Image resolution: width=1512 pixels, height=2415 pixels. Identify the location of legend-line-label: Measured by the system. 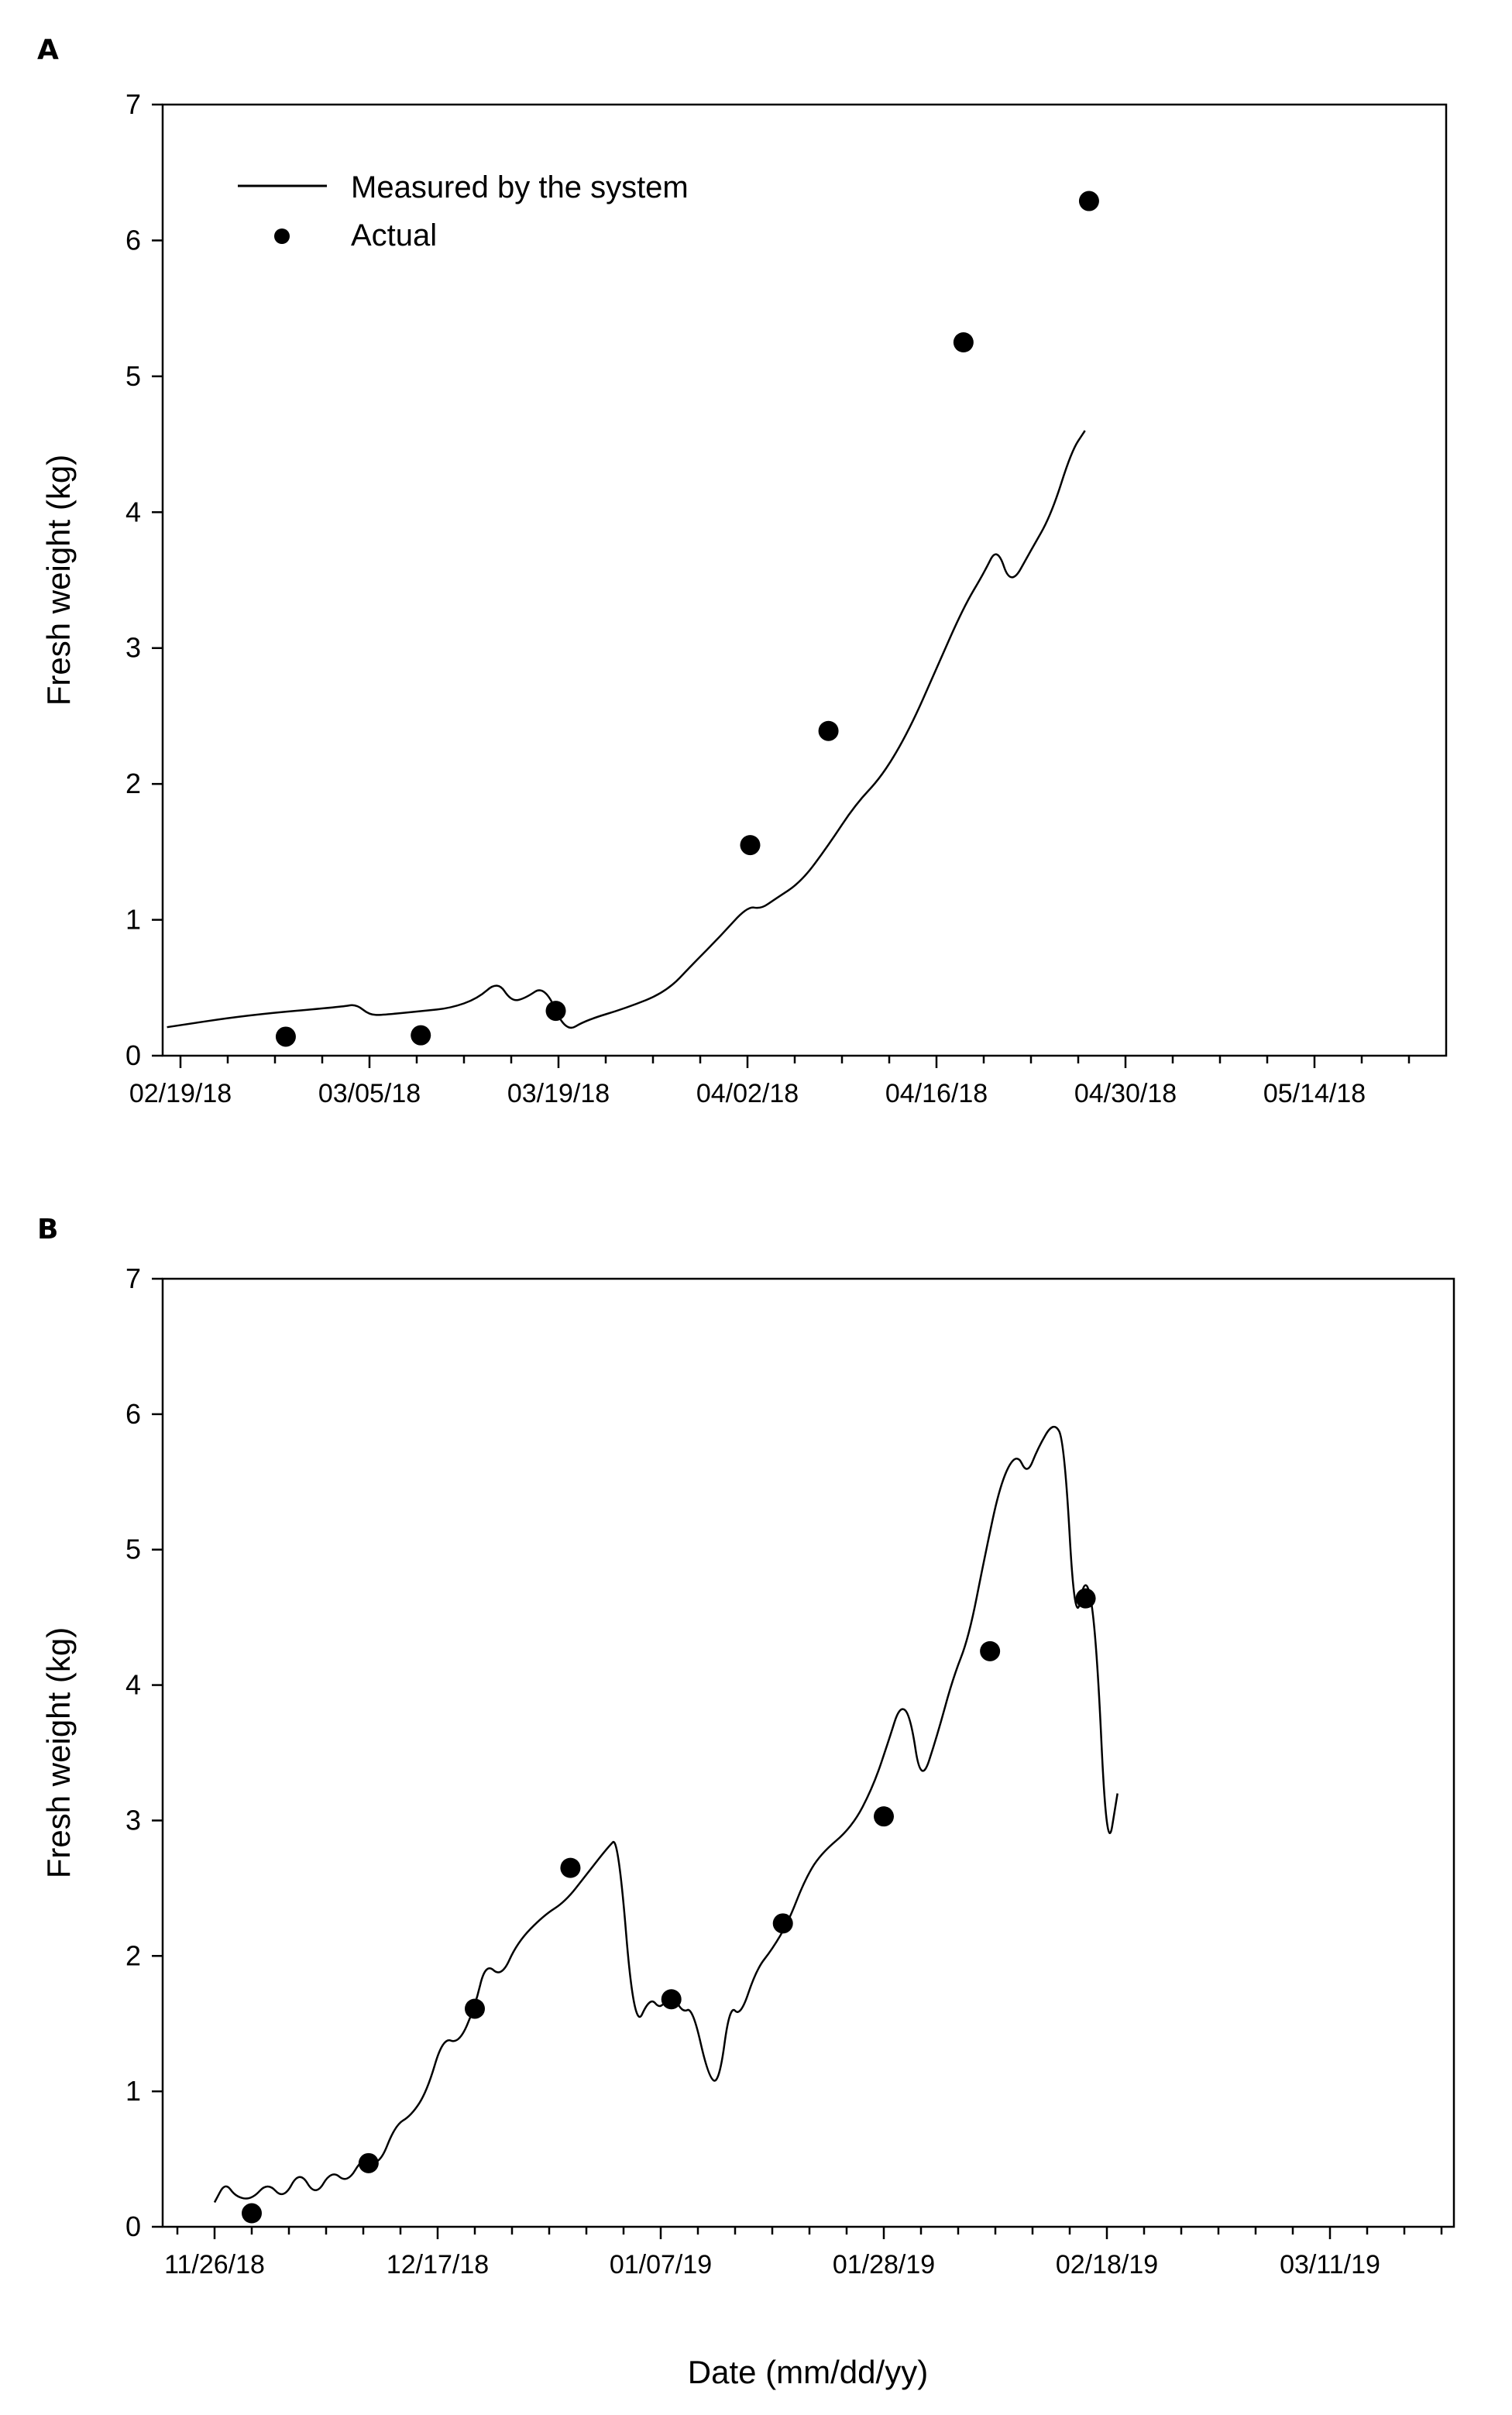
(520, 187).